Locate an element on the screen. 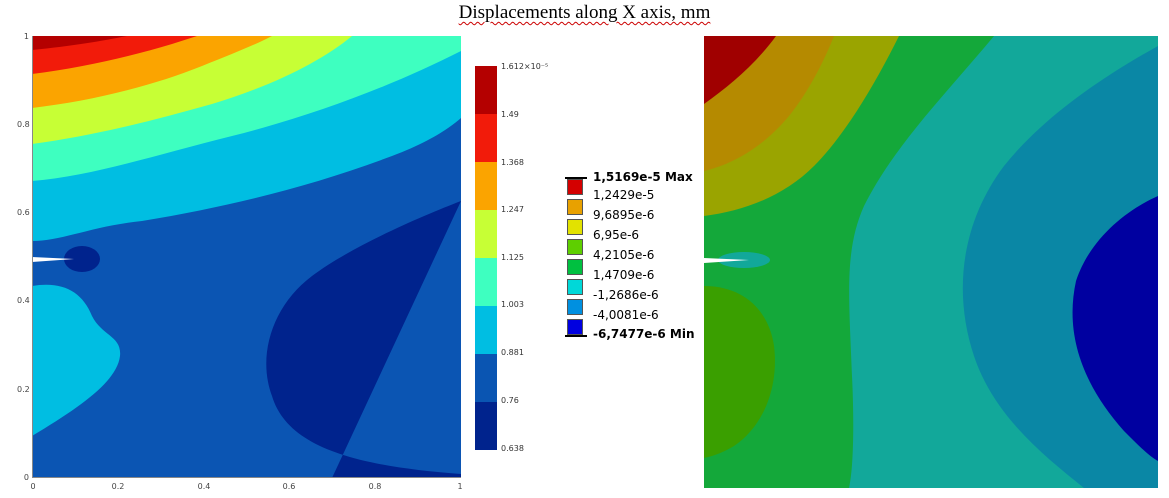 Image resolution: width=1169 pixels, height=498 pixels. y-tick: 0.6 is located at coordinates (23, 212).